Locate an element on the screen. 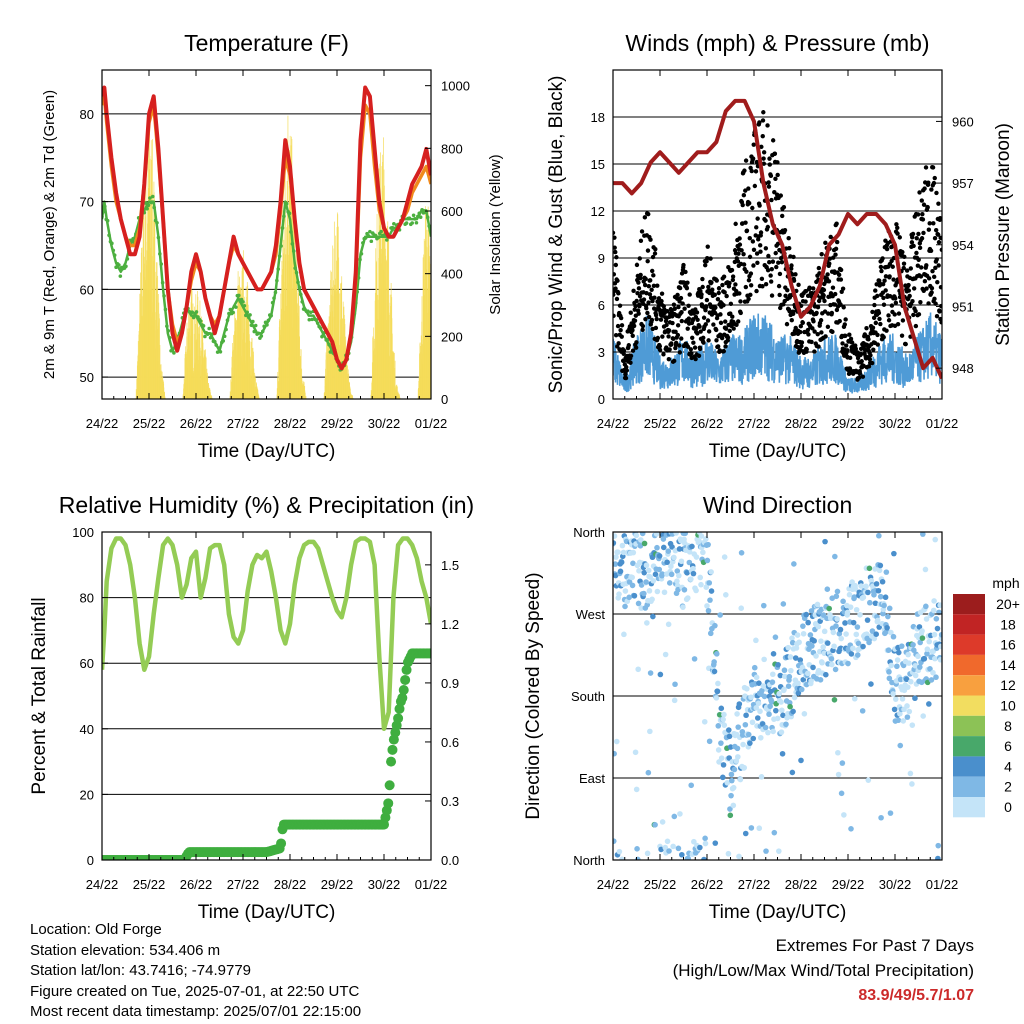 Image resolution: width=1024 pixels, height=1024 pixels. y2-tick-label: 948 is located at coordinates (963, 368).